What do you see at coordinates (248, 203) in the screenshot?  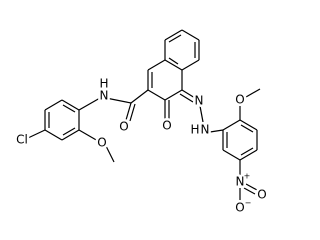 I see `charge: −` at bounding box center [248, 203].